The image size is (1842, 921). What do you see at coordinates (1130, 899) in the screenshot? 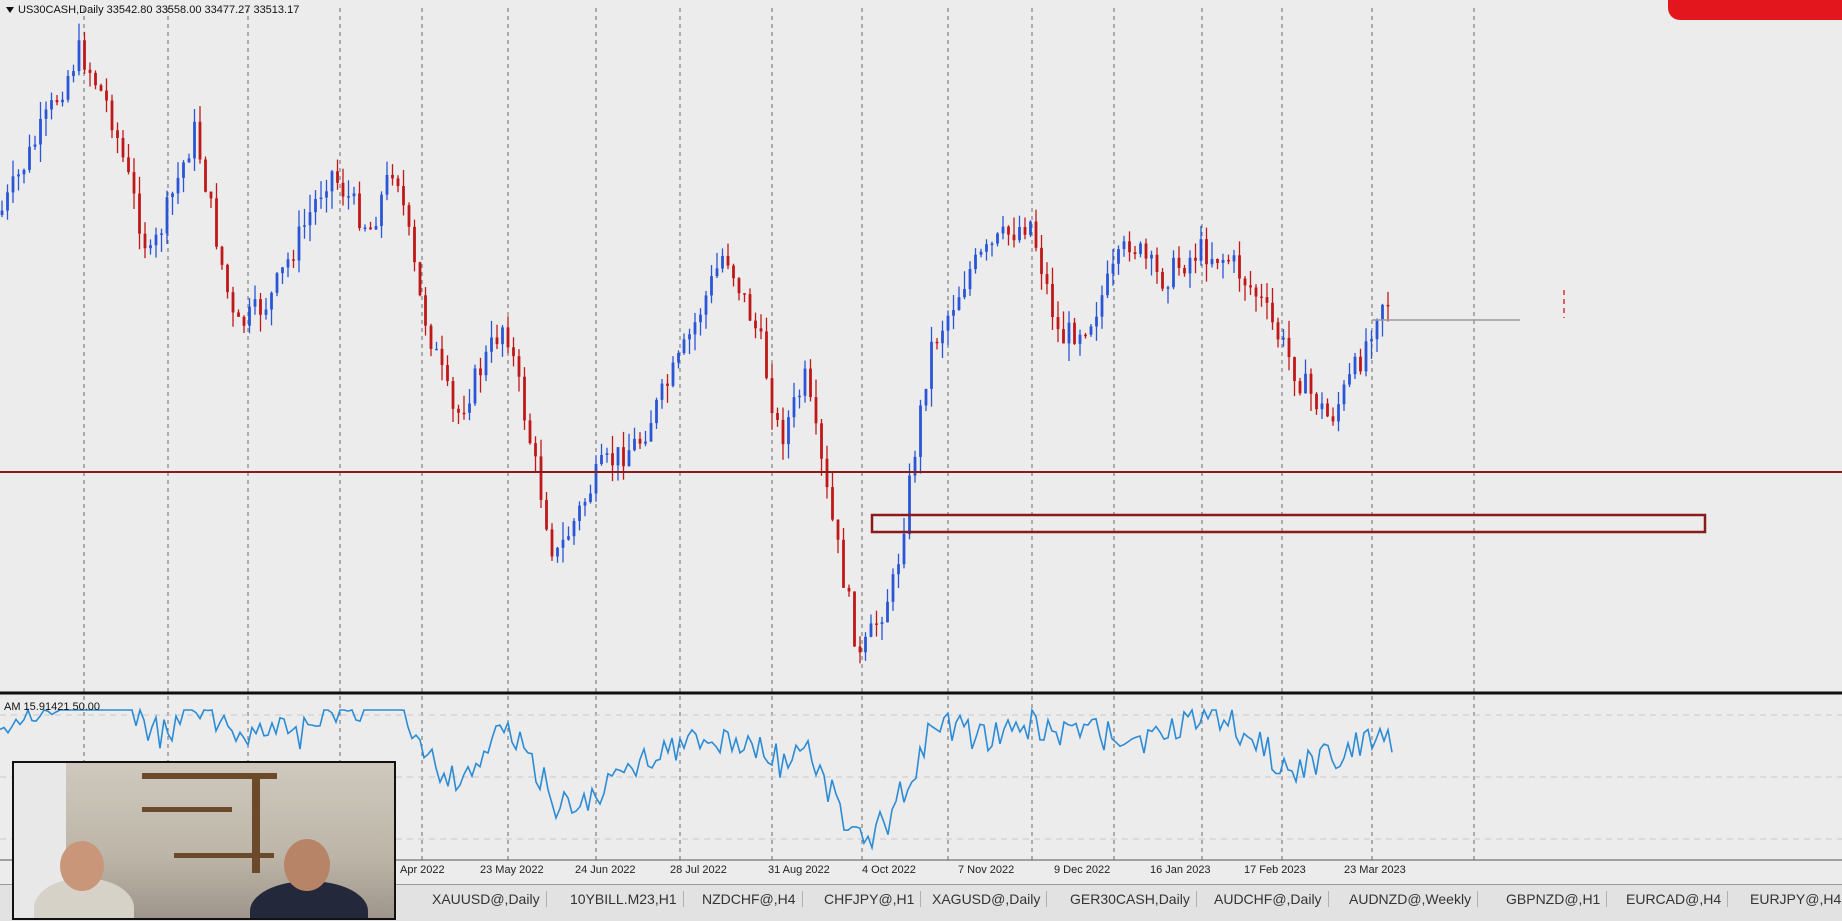
I see `chart-tab: GER30CASH,Daily` at bounding box center [1130, 899].